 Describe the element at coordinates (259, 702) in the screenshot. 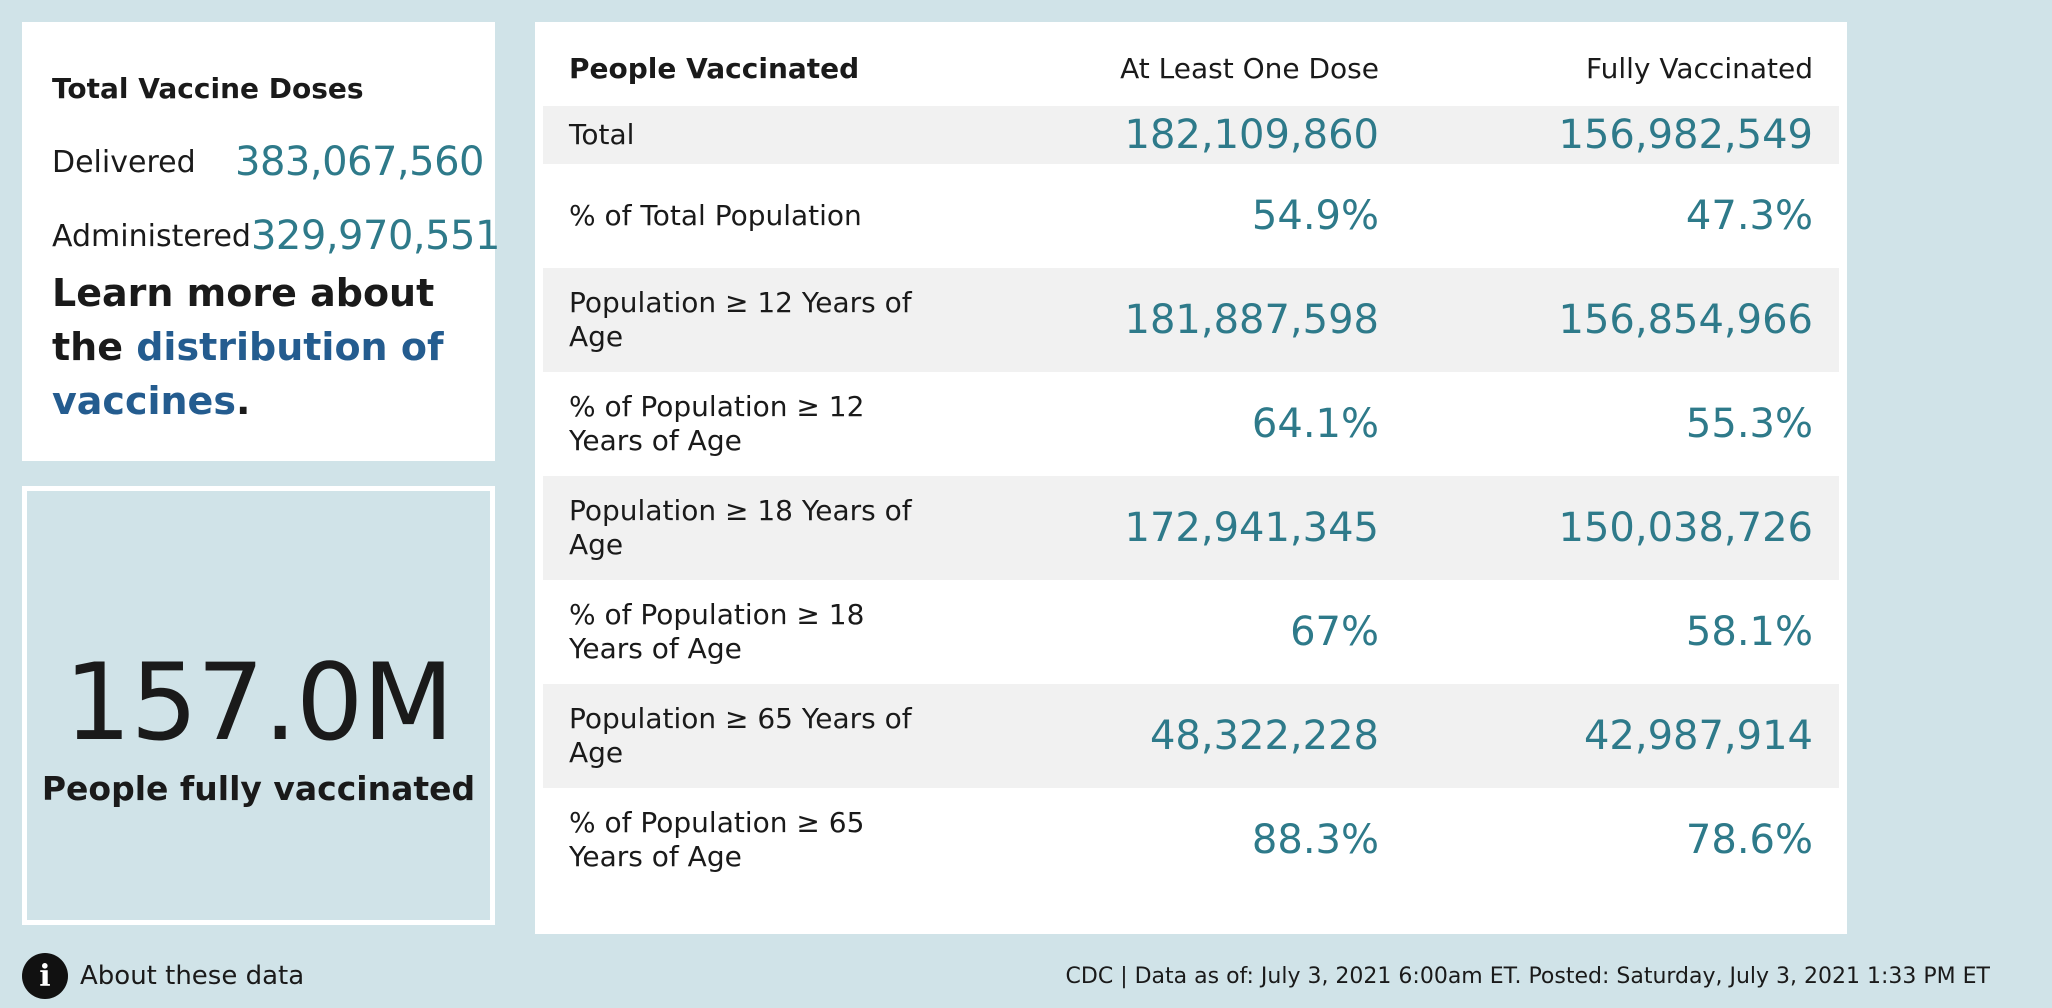

I see `fully-vaccinated-number: 157.0M` at that location.